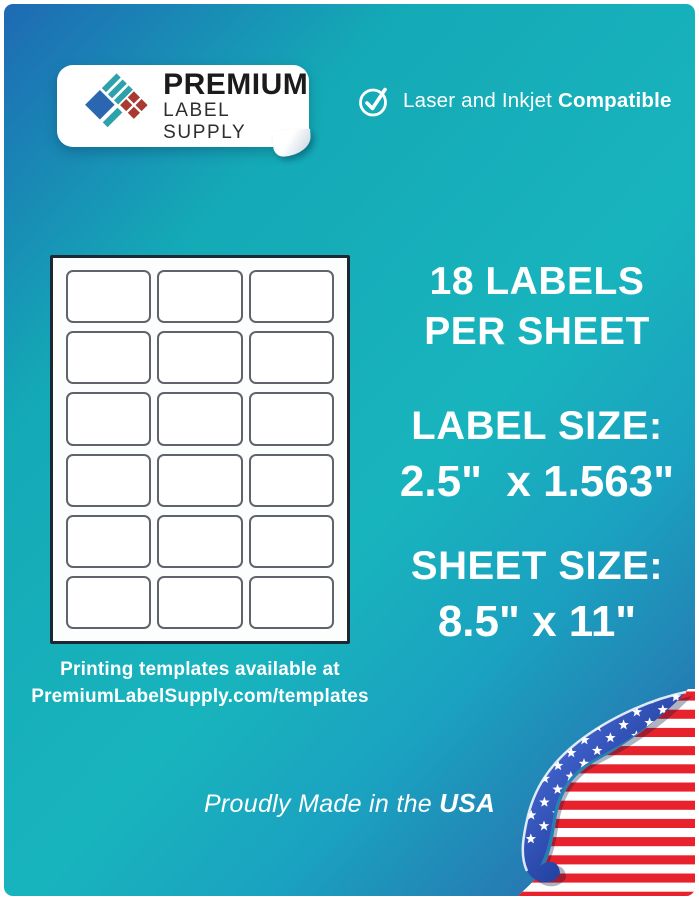 The width and height of the screenshot is (699, 900). Describe the element at coordinates (292, 143) in the screenshot. I see `badge-page-curl` at that location.